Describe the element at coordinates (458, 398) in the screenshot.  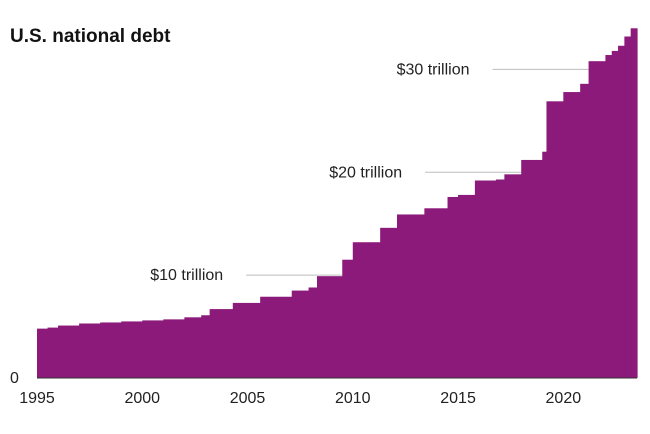
I see `x-tick-label-2015: 2015` at that location.